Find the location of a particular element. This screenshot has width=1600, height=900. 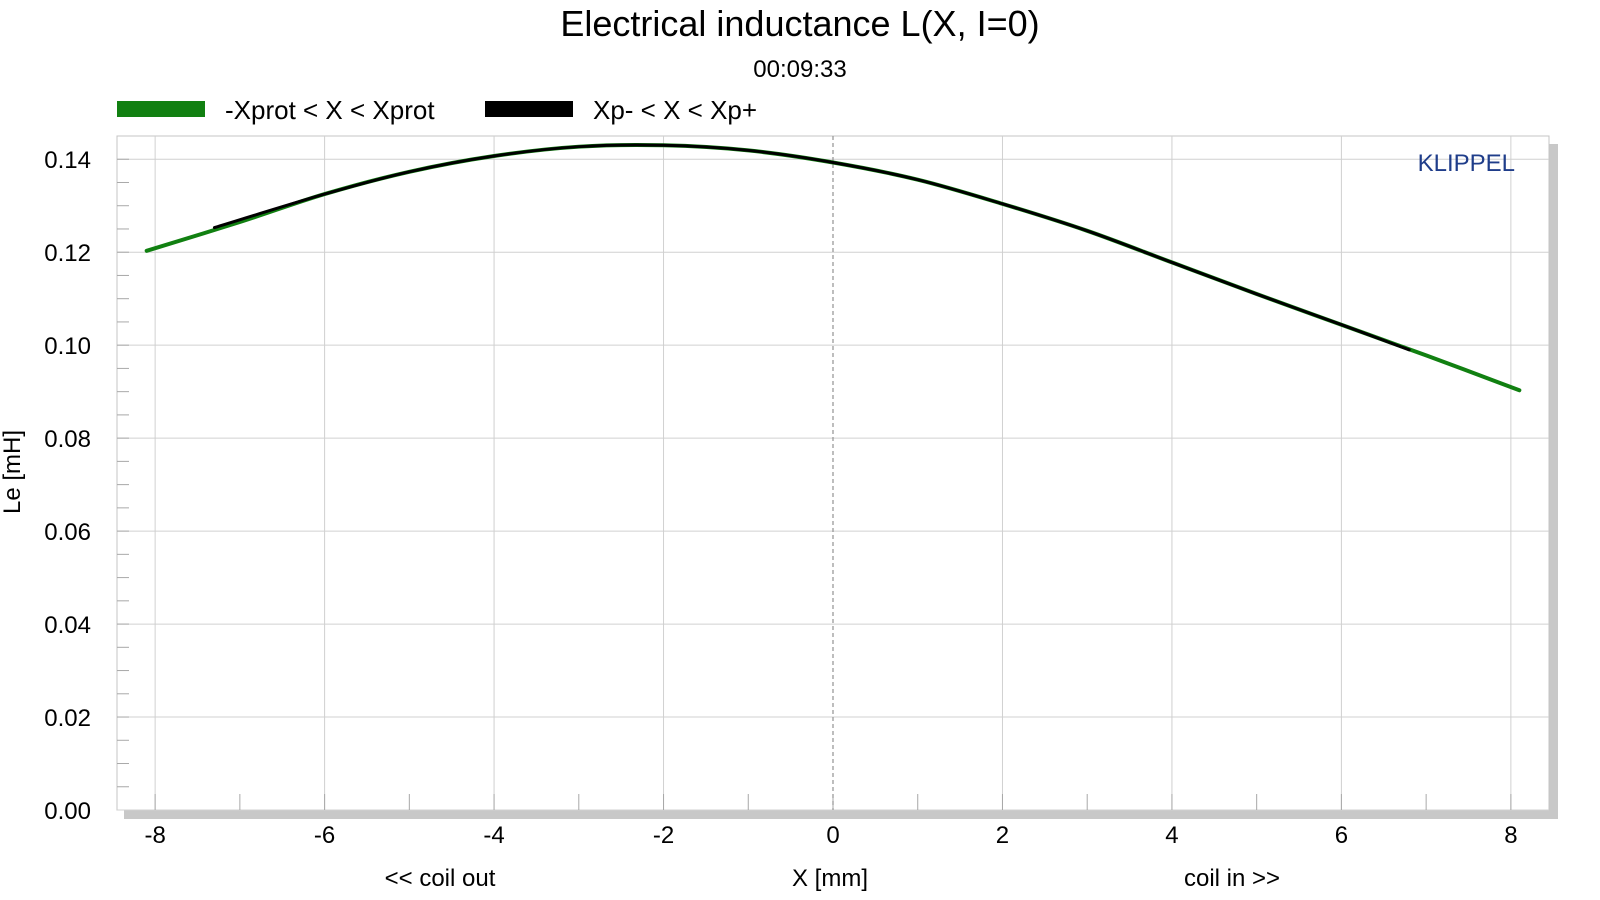

legend-label-xprot: -Xprot < X < Xprot is located at coordinates (330, 110).